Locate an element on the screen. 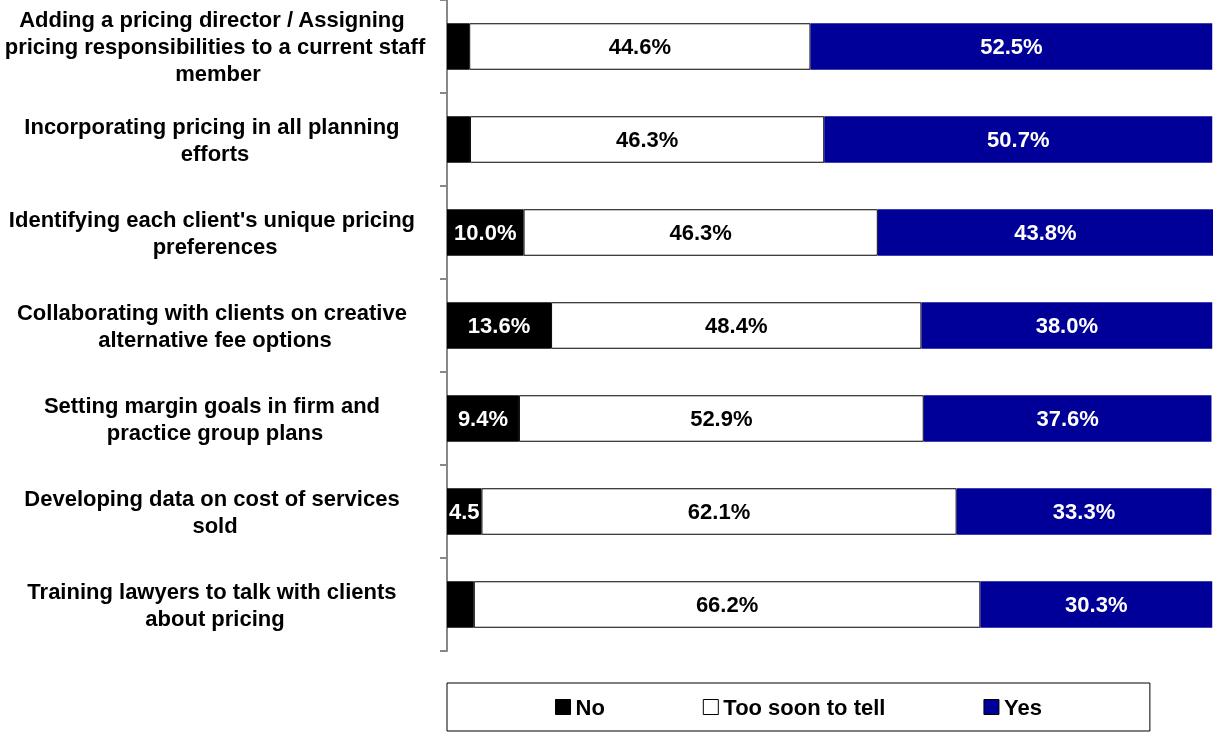 The height and width of the screenshot is (734, 1215). y-tick-label: Developing data on cost of services sold is located at coordinates (215, 511).